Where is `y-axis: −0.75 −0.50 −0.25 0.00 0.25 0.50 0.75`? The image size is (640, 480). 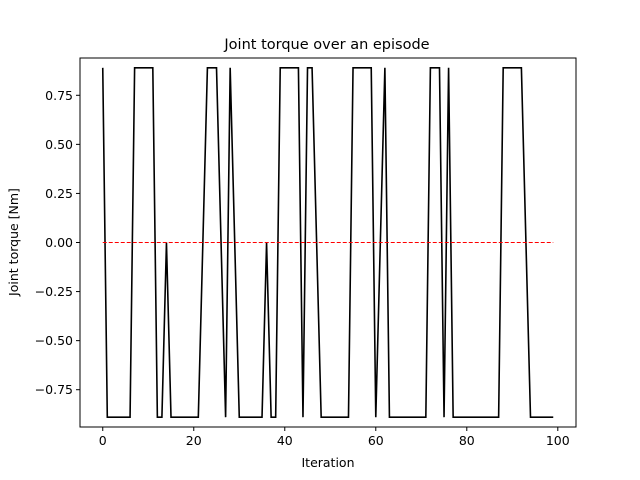 y-axis: −0.75 −0.50 −0.25 0.00 0.25 0.50 0.75 is located at coordinates (57, 242).